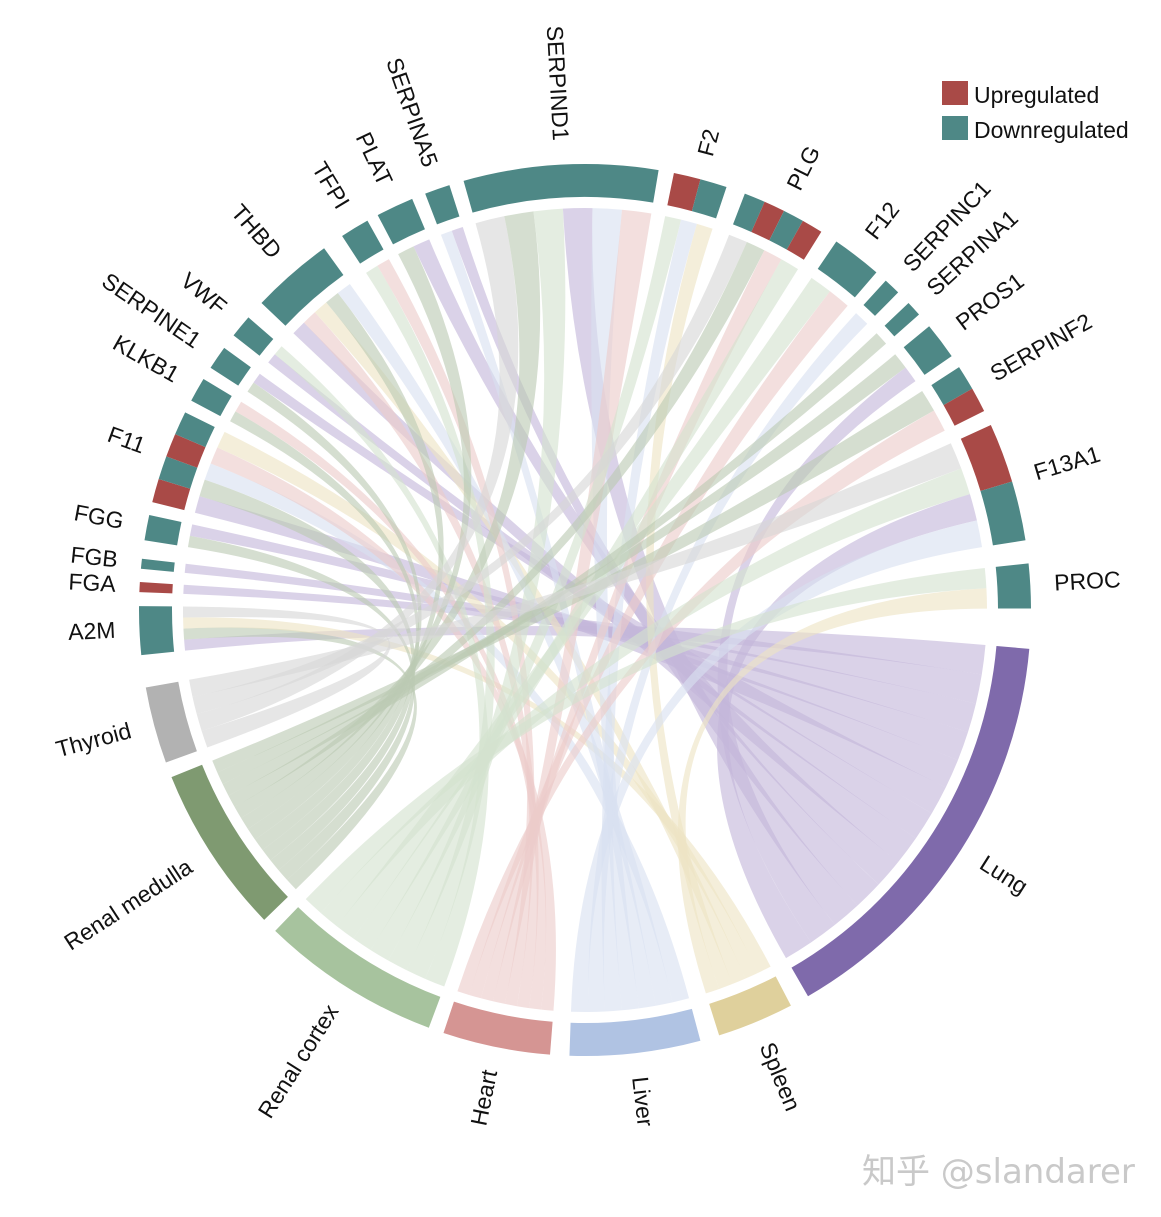  I want to click on gene-label-f11: F11, so click(126, 439).